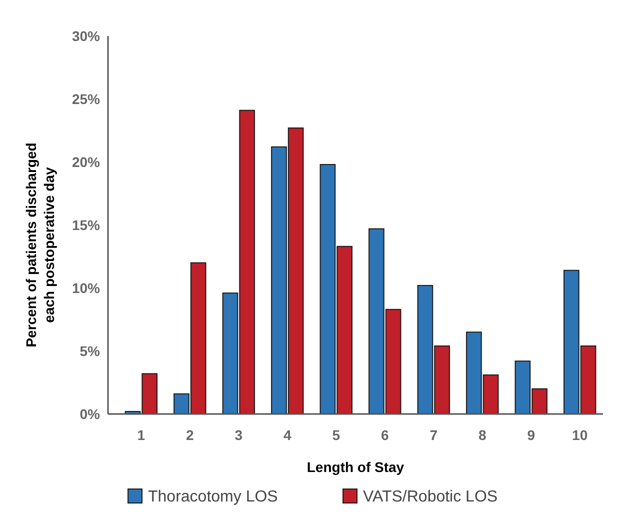  What do you see at coordinates (238, 435) in the screenshot?
I see `x-tick-label: 3` at bounding box center [238, 435].